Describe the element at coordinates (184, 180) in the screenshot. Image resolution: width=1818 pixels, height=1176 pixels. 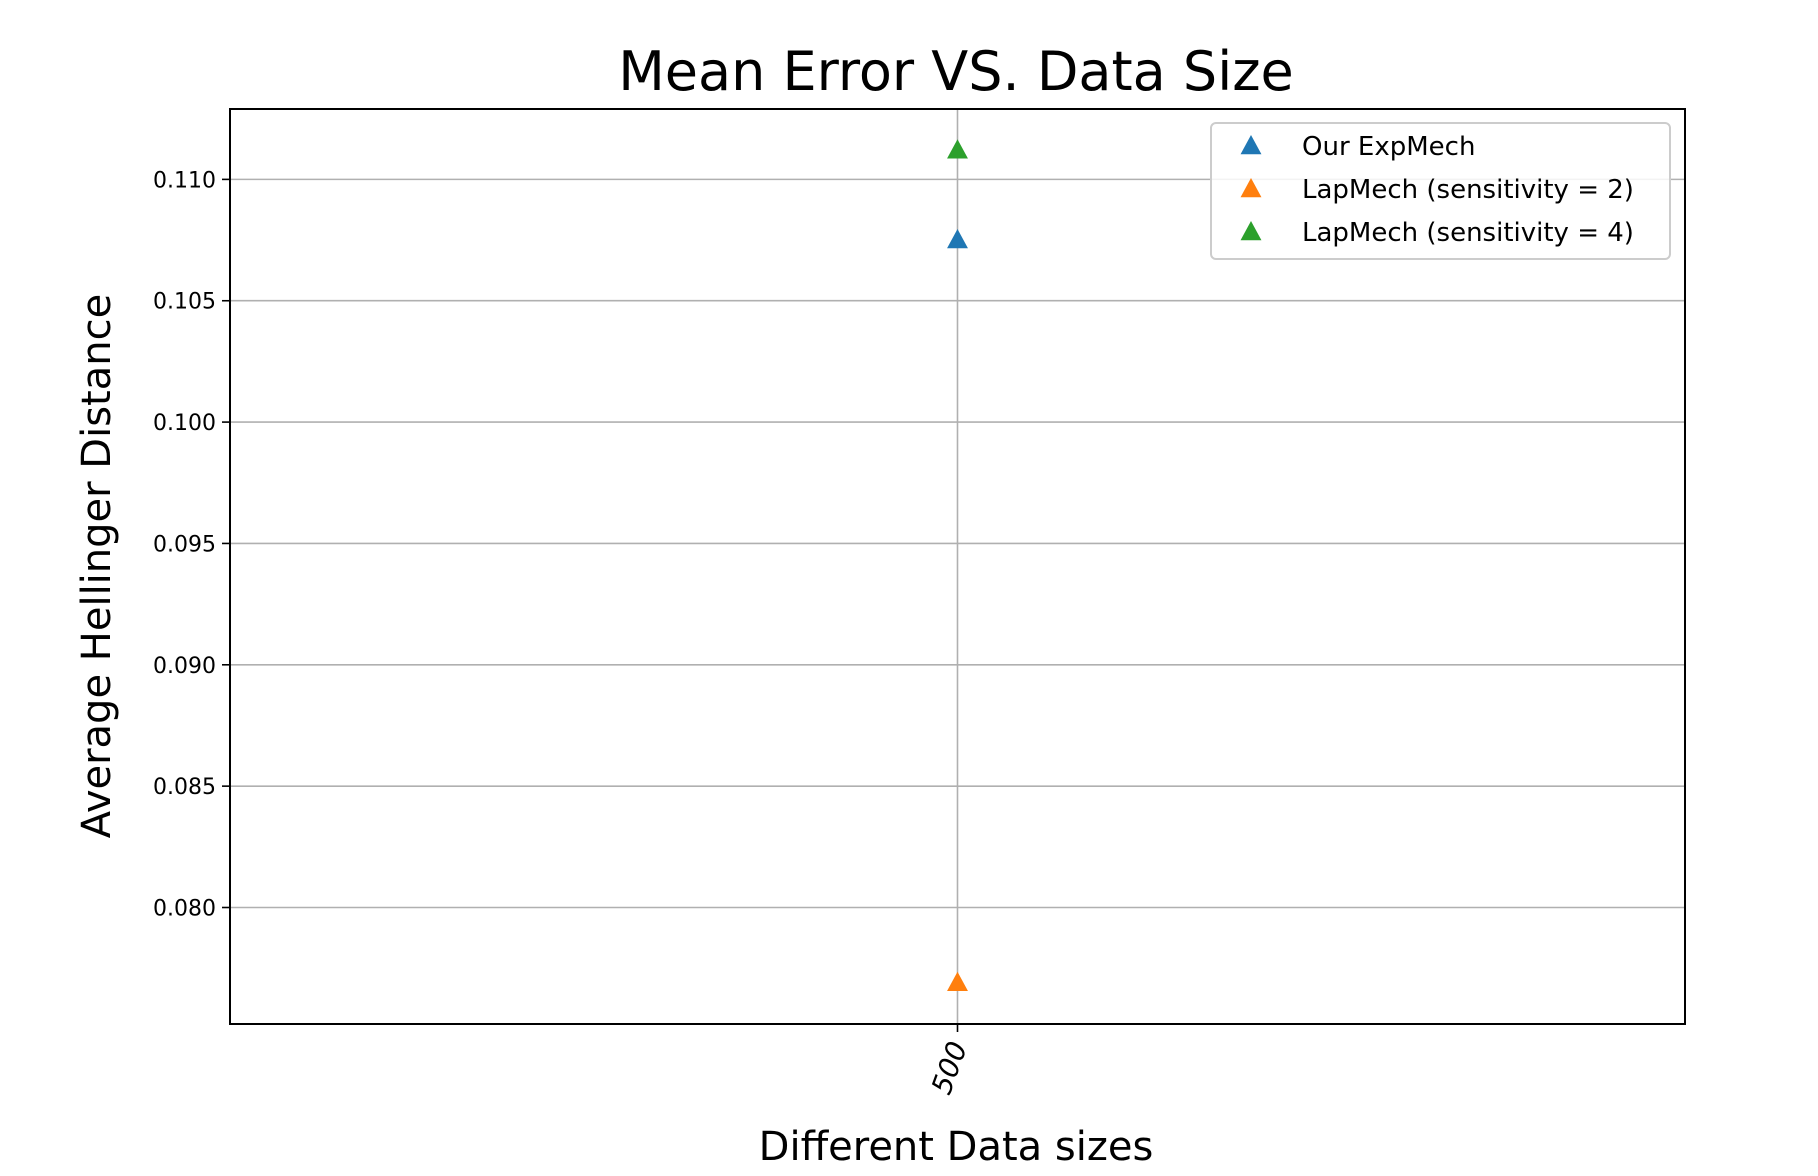
I see `y-tick-label: 0.110` at that location.